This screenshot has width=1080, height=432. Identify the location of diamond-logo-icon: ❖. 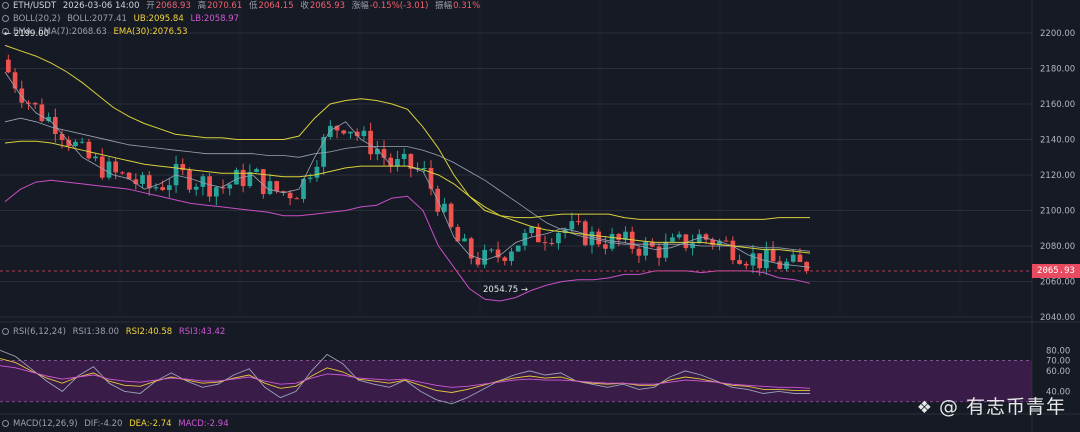
(924, 408).